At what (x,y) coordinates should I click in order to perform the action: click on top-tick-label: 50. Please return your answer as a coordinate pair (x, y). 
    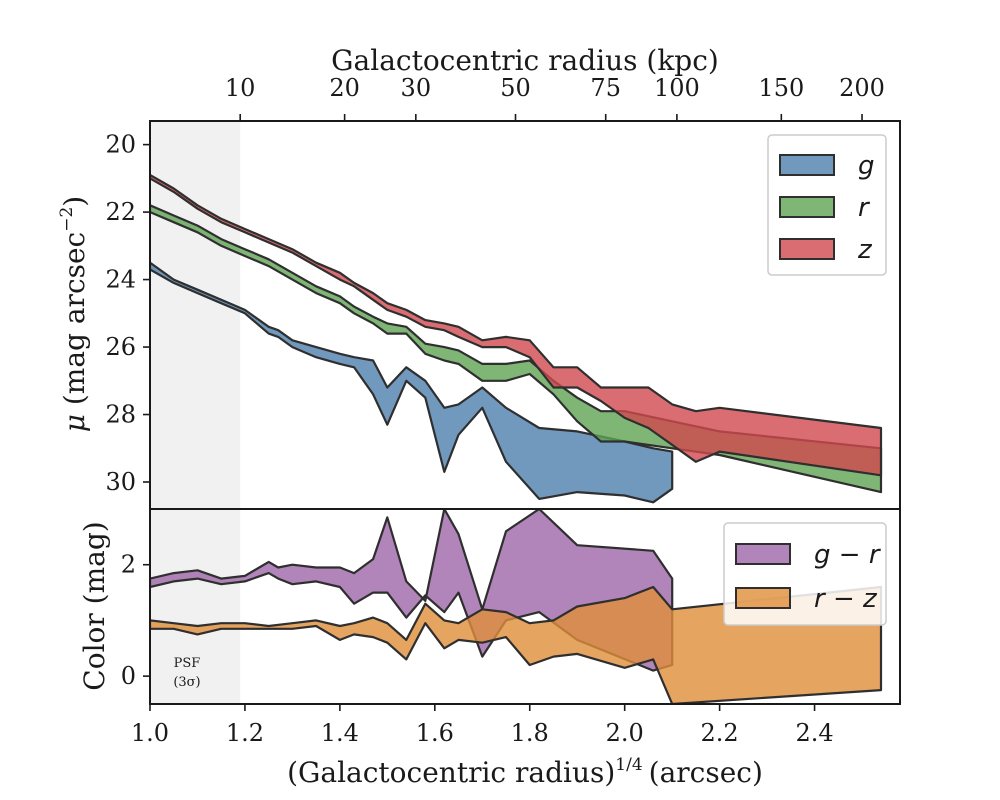
    Looking at the image, I should click on (515, 88).